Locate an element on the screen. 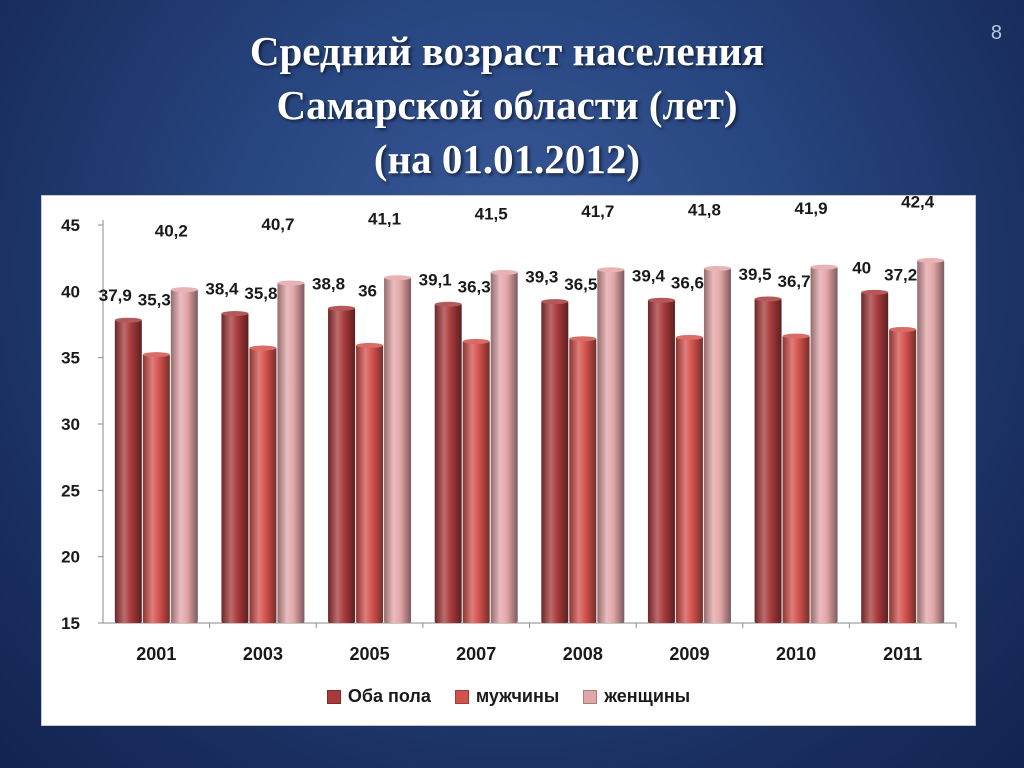 The height and width of the screenshot is (768, 1024). bar-женщины-2010 is located at coordinates (824, 444).